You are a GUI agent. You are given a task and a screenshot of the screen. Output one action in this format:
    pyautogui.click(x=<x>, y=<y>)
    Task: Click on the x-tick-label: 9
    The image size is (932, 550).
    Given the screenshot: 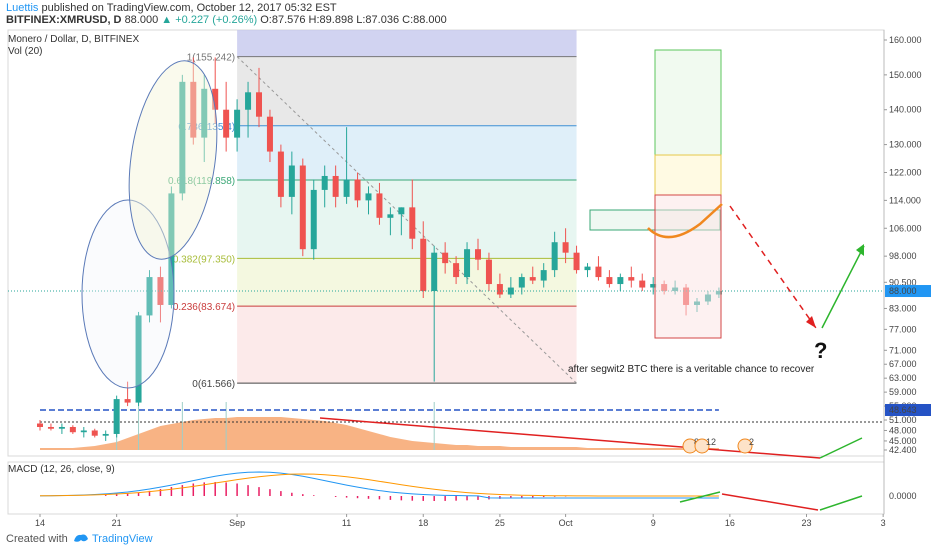 What is the action you would take?
    pyautogui.click(x=653, y=523)
    